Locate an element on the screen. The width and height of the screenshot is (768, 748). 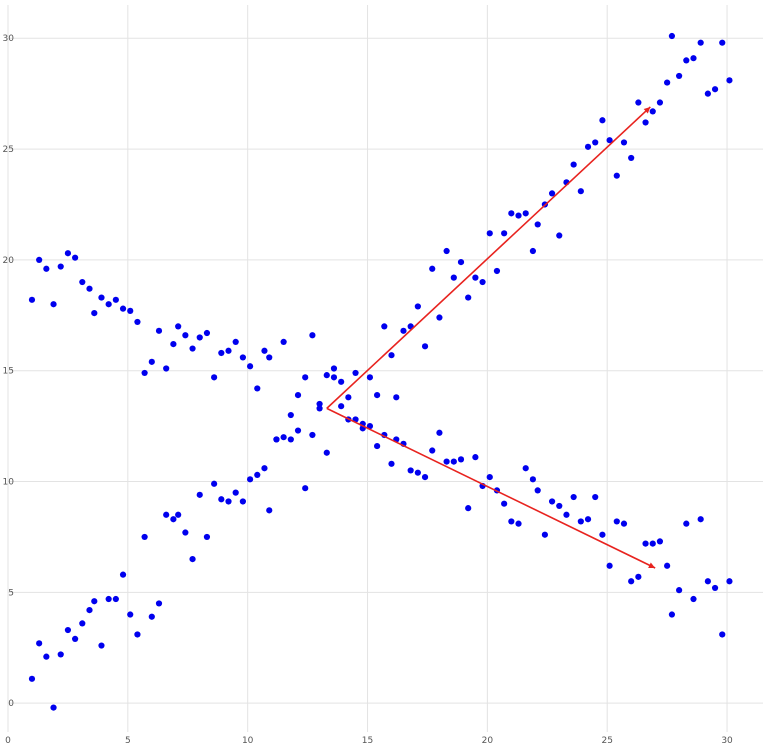
arrow-2-shaft is located at coordinates (491, 488).